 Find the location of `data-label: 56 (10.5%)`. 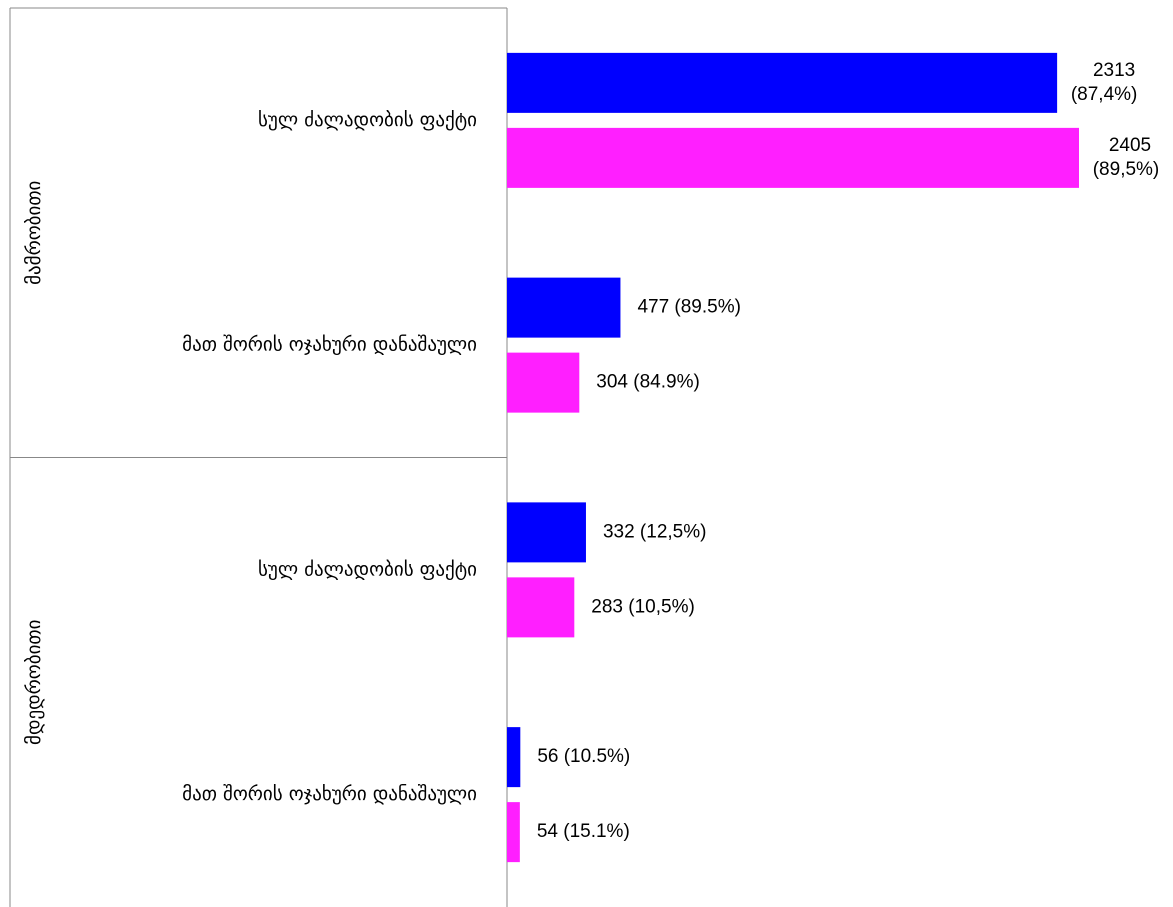

data-label: 56 (10.5%) is located at coordinates (583, 756).